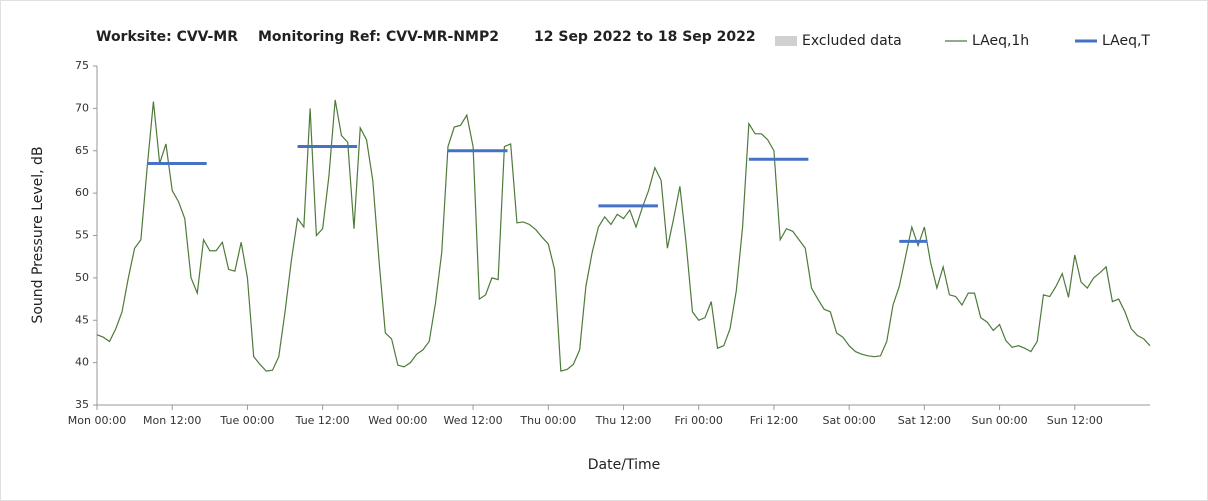 This screenshot has height=501, width=1208. I want to click on y-tick-label: 35, so click(82, 404).